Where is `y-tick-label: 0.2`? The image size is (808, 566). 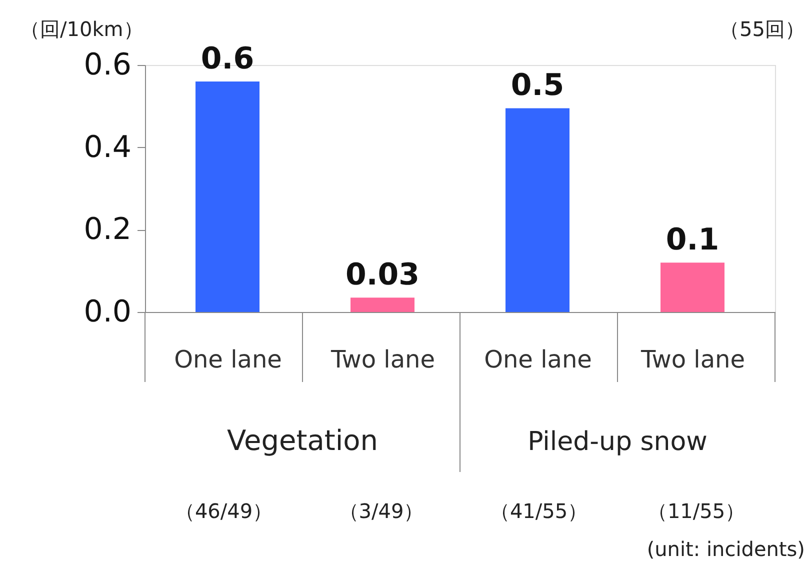
y-tick-label: 0.2 is located at coordinates (108, 230).